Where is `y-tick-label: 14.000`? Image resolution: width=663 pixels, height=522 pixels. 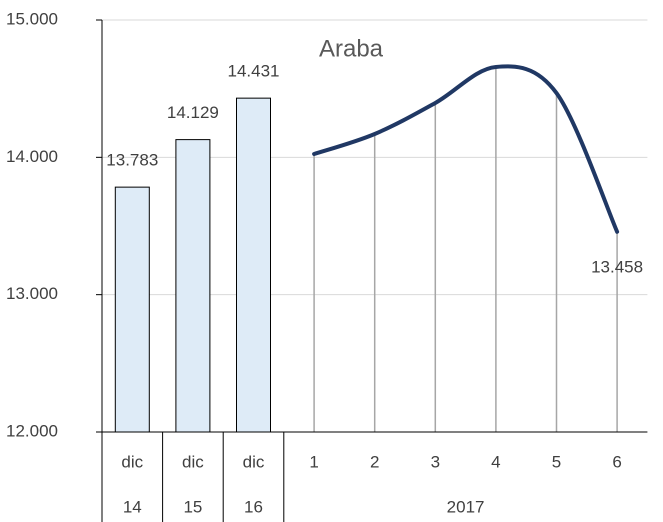 y-tick-label: 14.000 is located at coordinates (32, 156).